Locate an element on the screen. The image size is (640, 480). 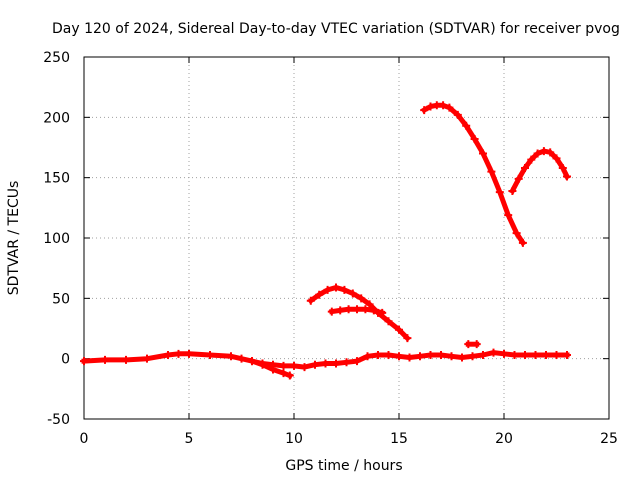
x-tick-label: 10 is located at coordinates (294, 439).